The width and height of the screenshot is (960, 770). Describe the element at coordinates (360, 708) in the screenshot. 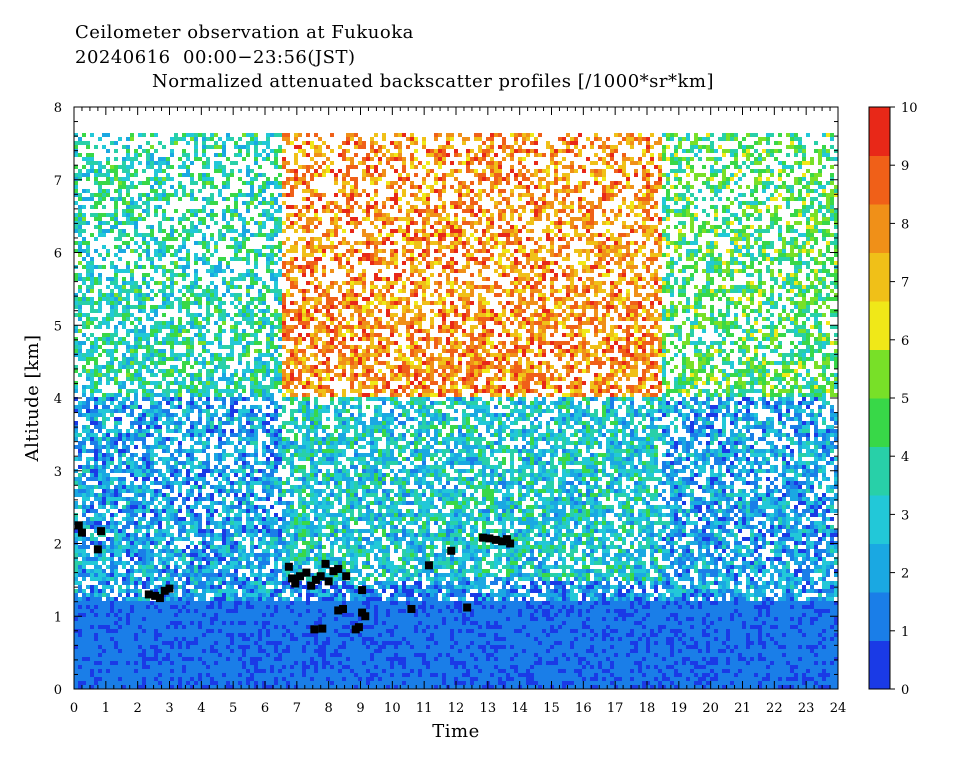

I see `x-tick-label: 9` at that location.